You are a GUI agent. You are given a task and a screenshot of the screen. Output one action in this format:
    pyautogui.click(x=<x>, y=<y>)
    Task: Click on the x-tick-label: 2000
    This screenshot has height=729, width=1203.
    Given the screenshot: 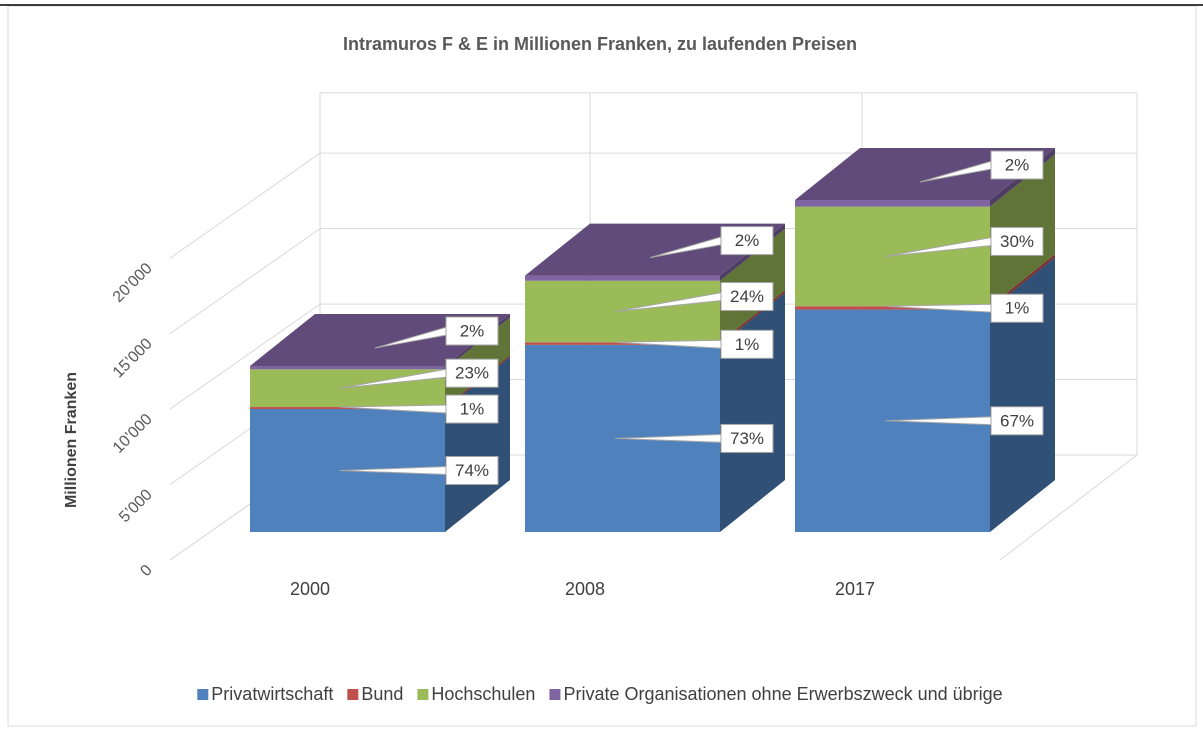 What is the action you would take?
    pyautogui.click(x=310, y=589)
    